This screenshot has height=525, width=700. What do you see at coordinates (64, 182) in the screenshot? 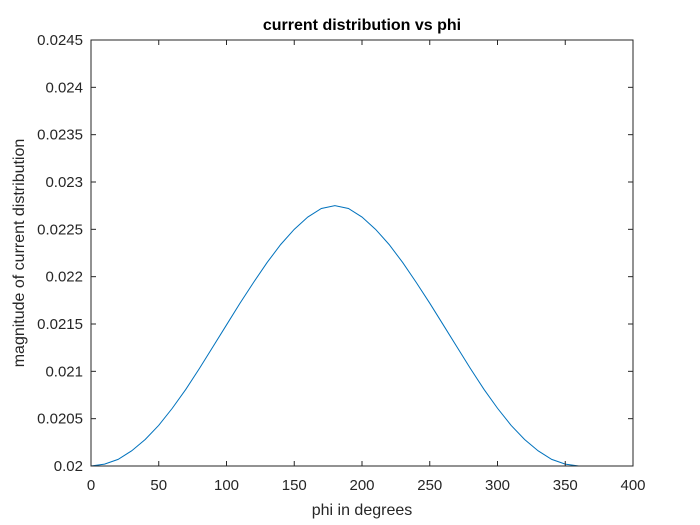
I see `y-tick-label: 0.023` at bounding box center [64, 182].